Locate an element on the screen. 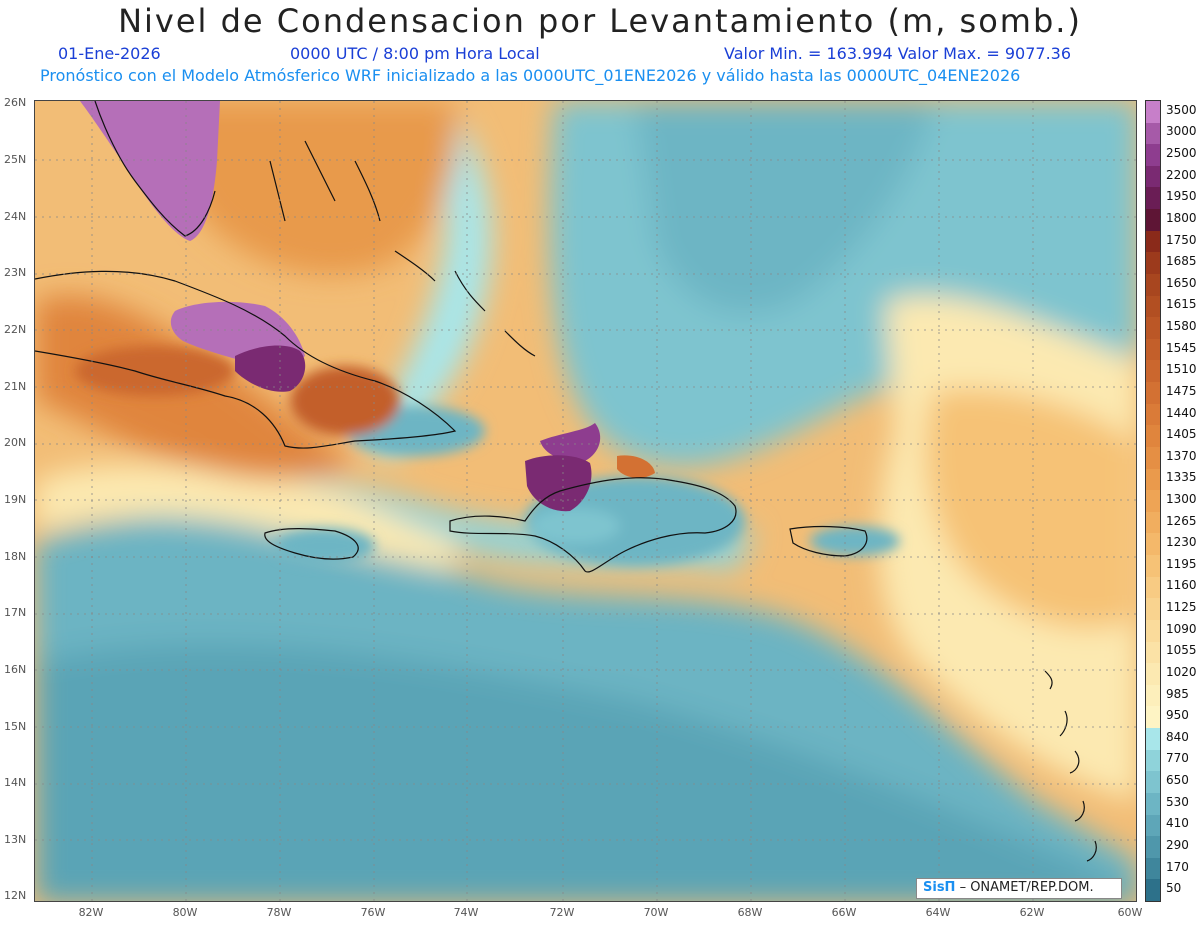 The image size is (1200, 927). legend-label: 2200 is located at coordinates (1181, 174).